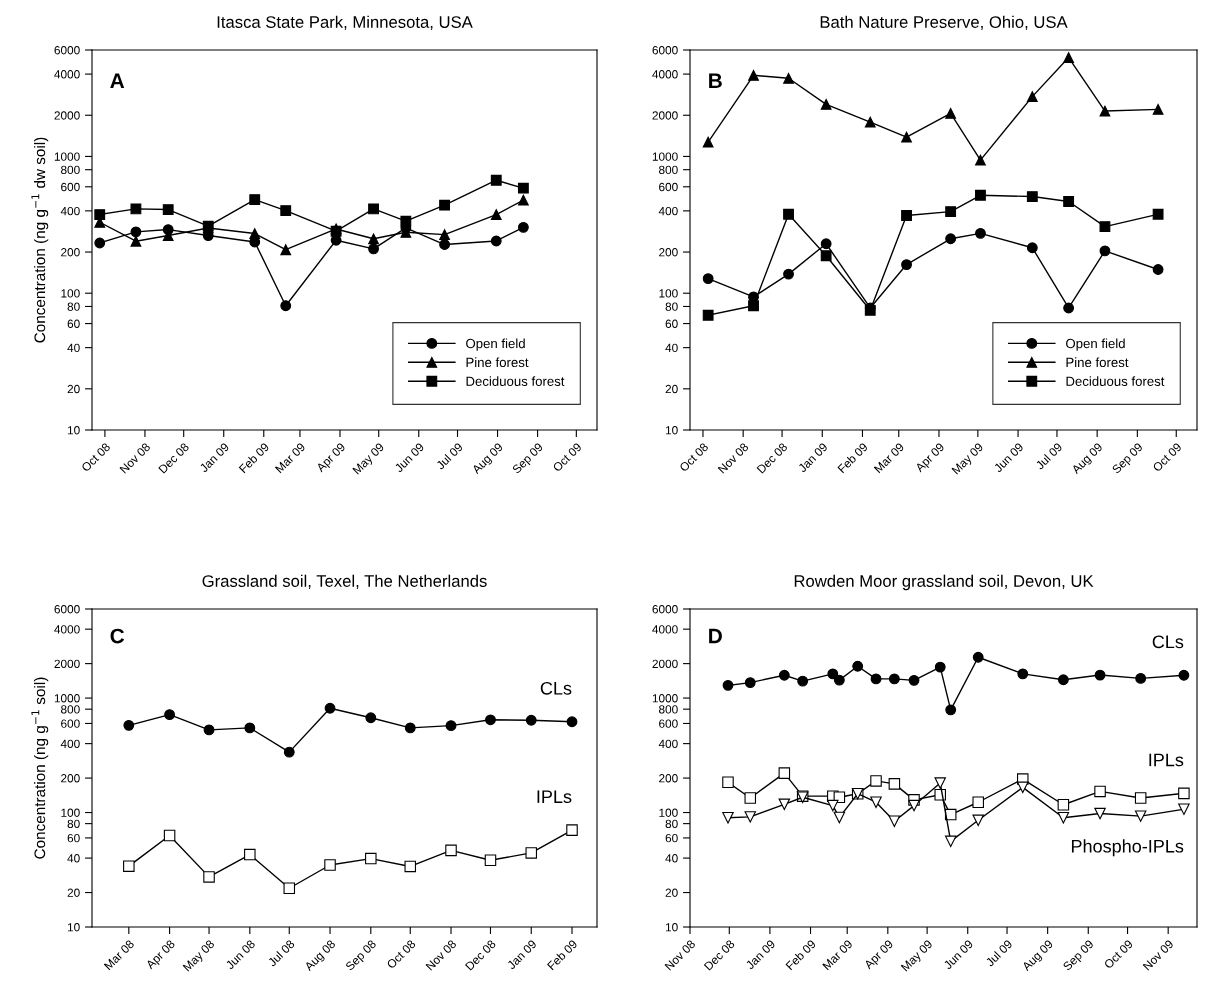 The image size is (1209, 986). What do you see at coordinates (1087, 459) in the screenshot?
I see `x-tick-label: Aug 09` at bounding box center [1087, 459].